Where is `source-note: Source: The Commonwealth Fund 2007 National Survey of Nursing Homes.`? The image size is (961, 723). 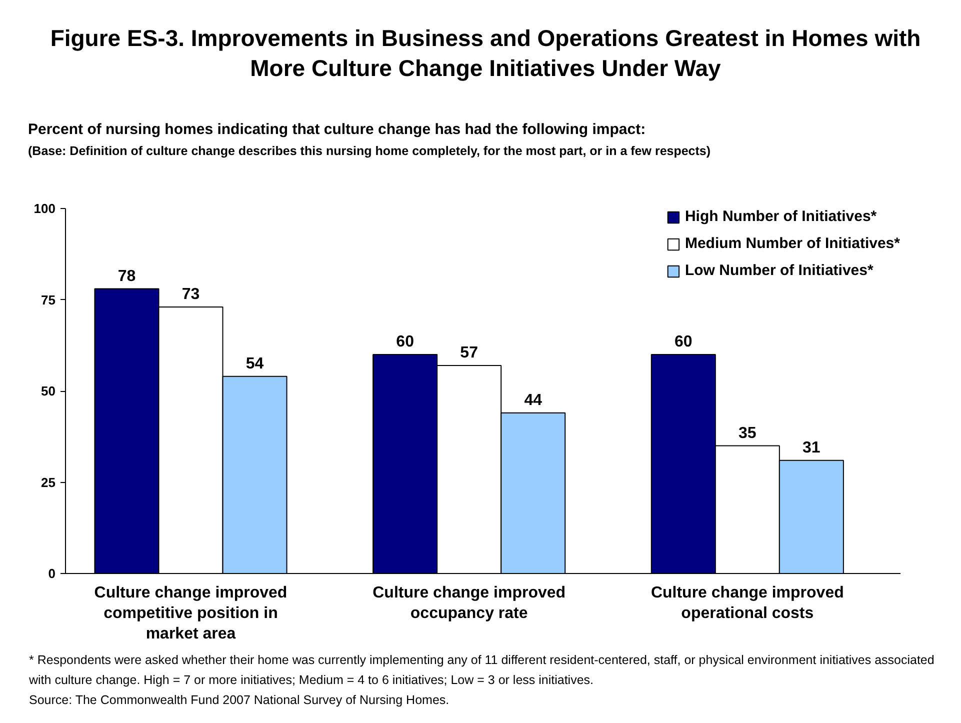 source-note: Source: The Commonwealth Fund 2007 National Survey of Nursing Homes. is located at coordinates (239, 700).